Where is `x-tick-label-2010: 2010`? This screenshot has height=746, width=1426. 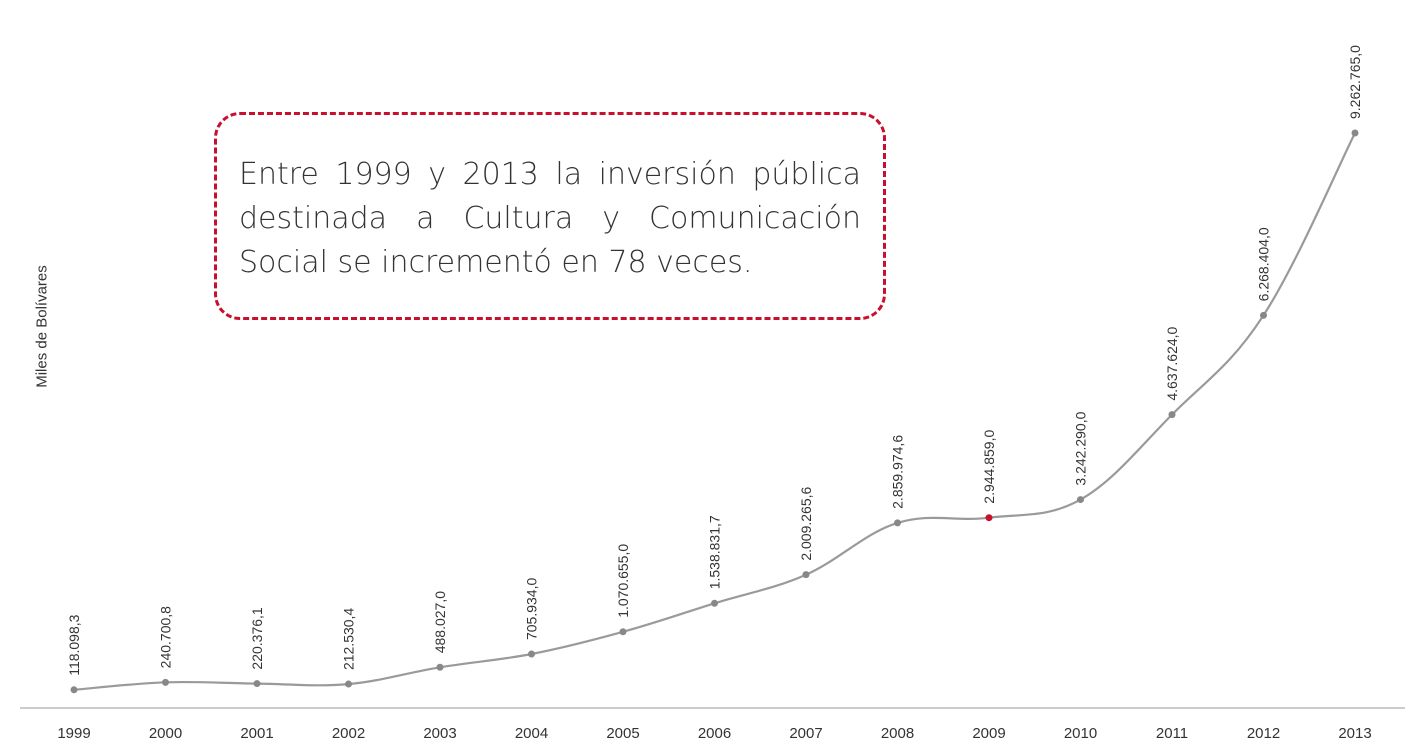 x-tick-label-2010: 2010 is located at coordinates (1080, 733).